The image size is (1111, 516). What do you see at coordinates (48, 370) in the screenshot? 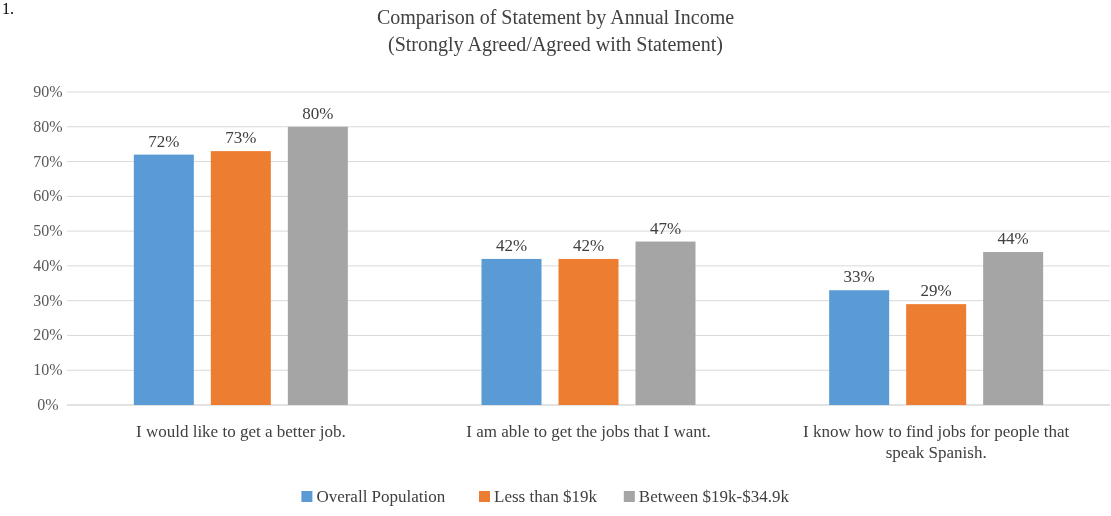
I see `y-tick-label: 10%` at bounding box center [48, 370].